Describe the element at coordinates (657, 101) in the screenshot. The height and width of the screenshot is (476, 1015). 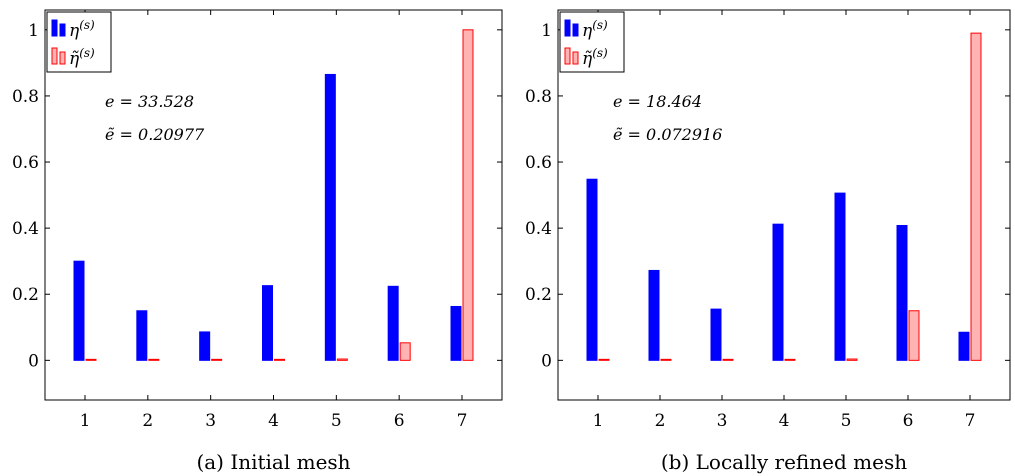
I see `annotation-text: e = 18.464` at that location.